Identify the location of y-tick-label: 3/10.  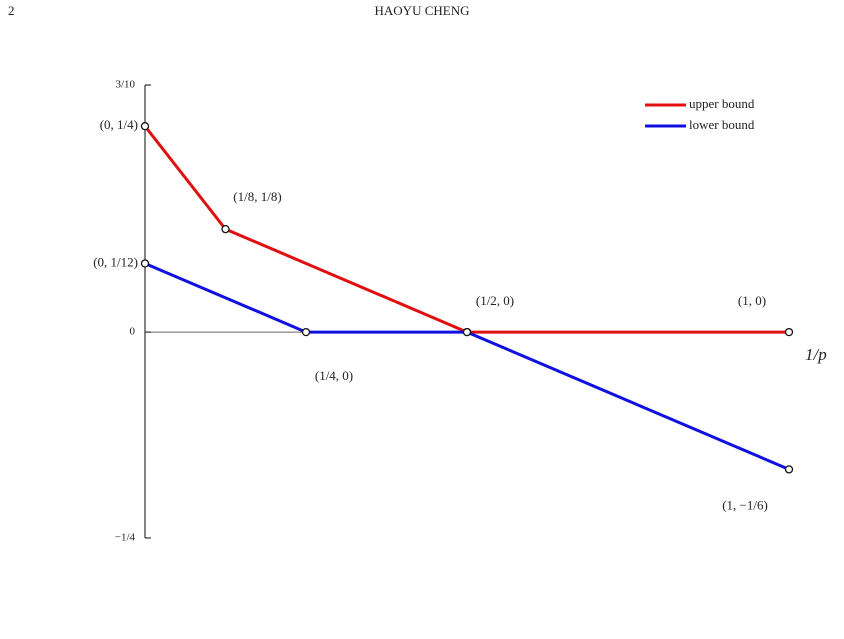
(125, 85).